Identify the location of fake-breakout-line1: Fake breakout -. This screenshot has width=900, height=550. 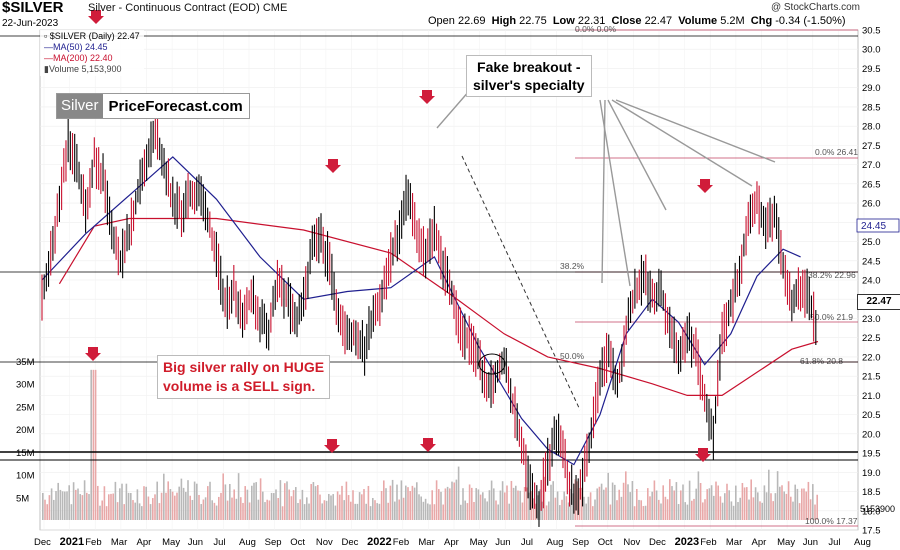
(529, 67).